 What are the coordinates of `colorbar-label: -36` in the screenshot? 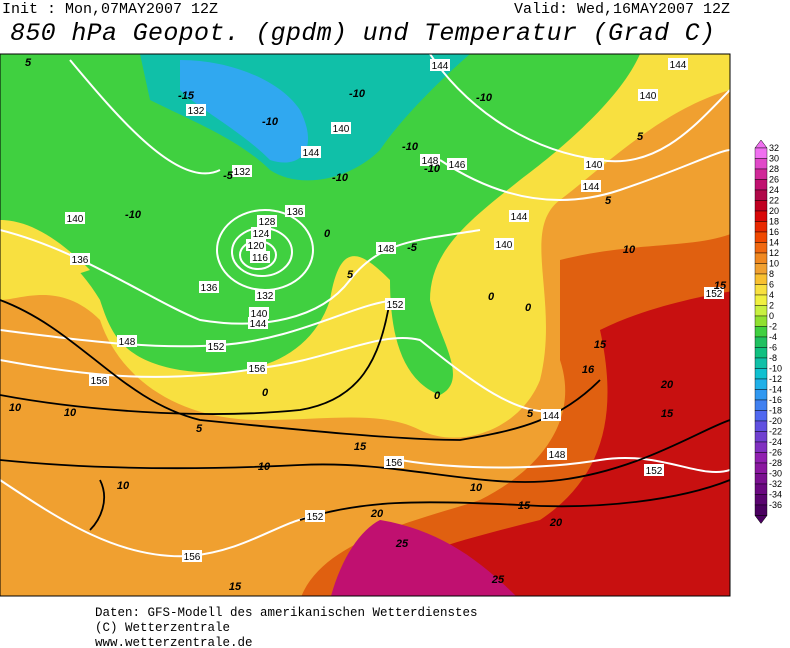 It's located at (775, 505).